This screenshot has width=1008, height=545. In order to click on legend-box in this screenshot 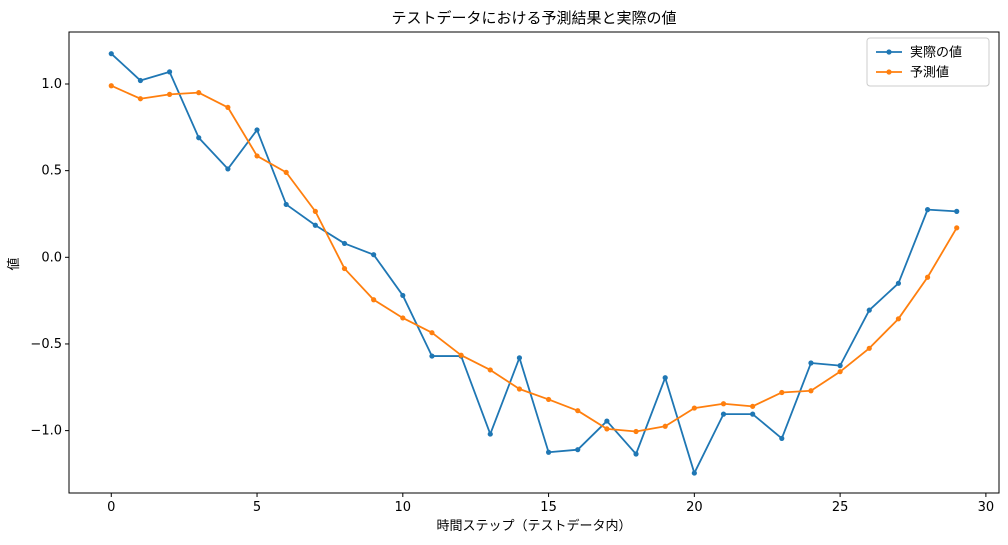, I will do `click(928, 62)`.